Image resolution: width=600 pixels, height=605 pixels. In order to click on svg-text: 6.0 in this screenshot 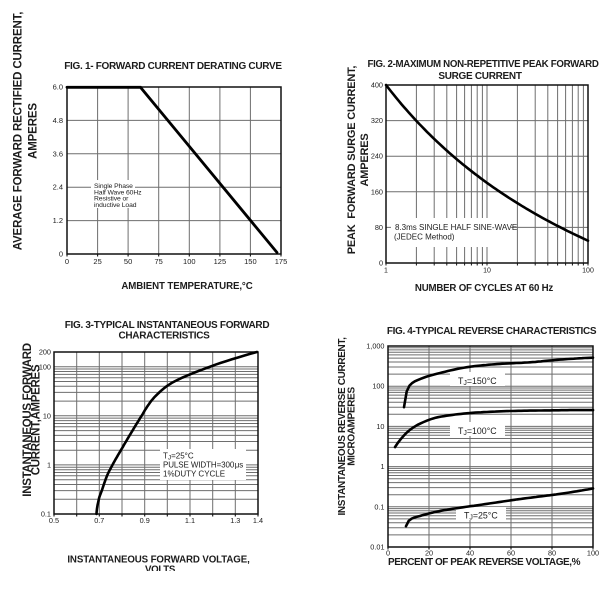, I will do `click(58, 87)`.